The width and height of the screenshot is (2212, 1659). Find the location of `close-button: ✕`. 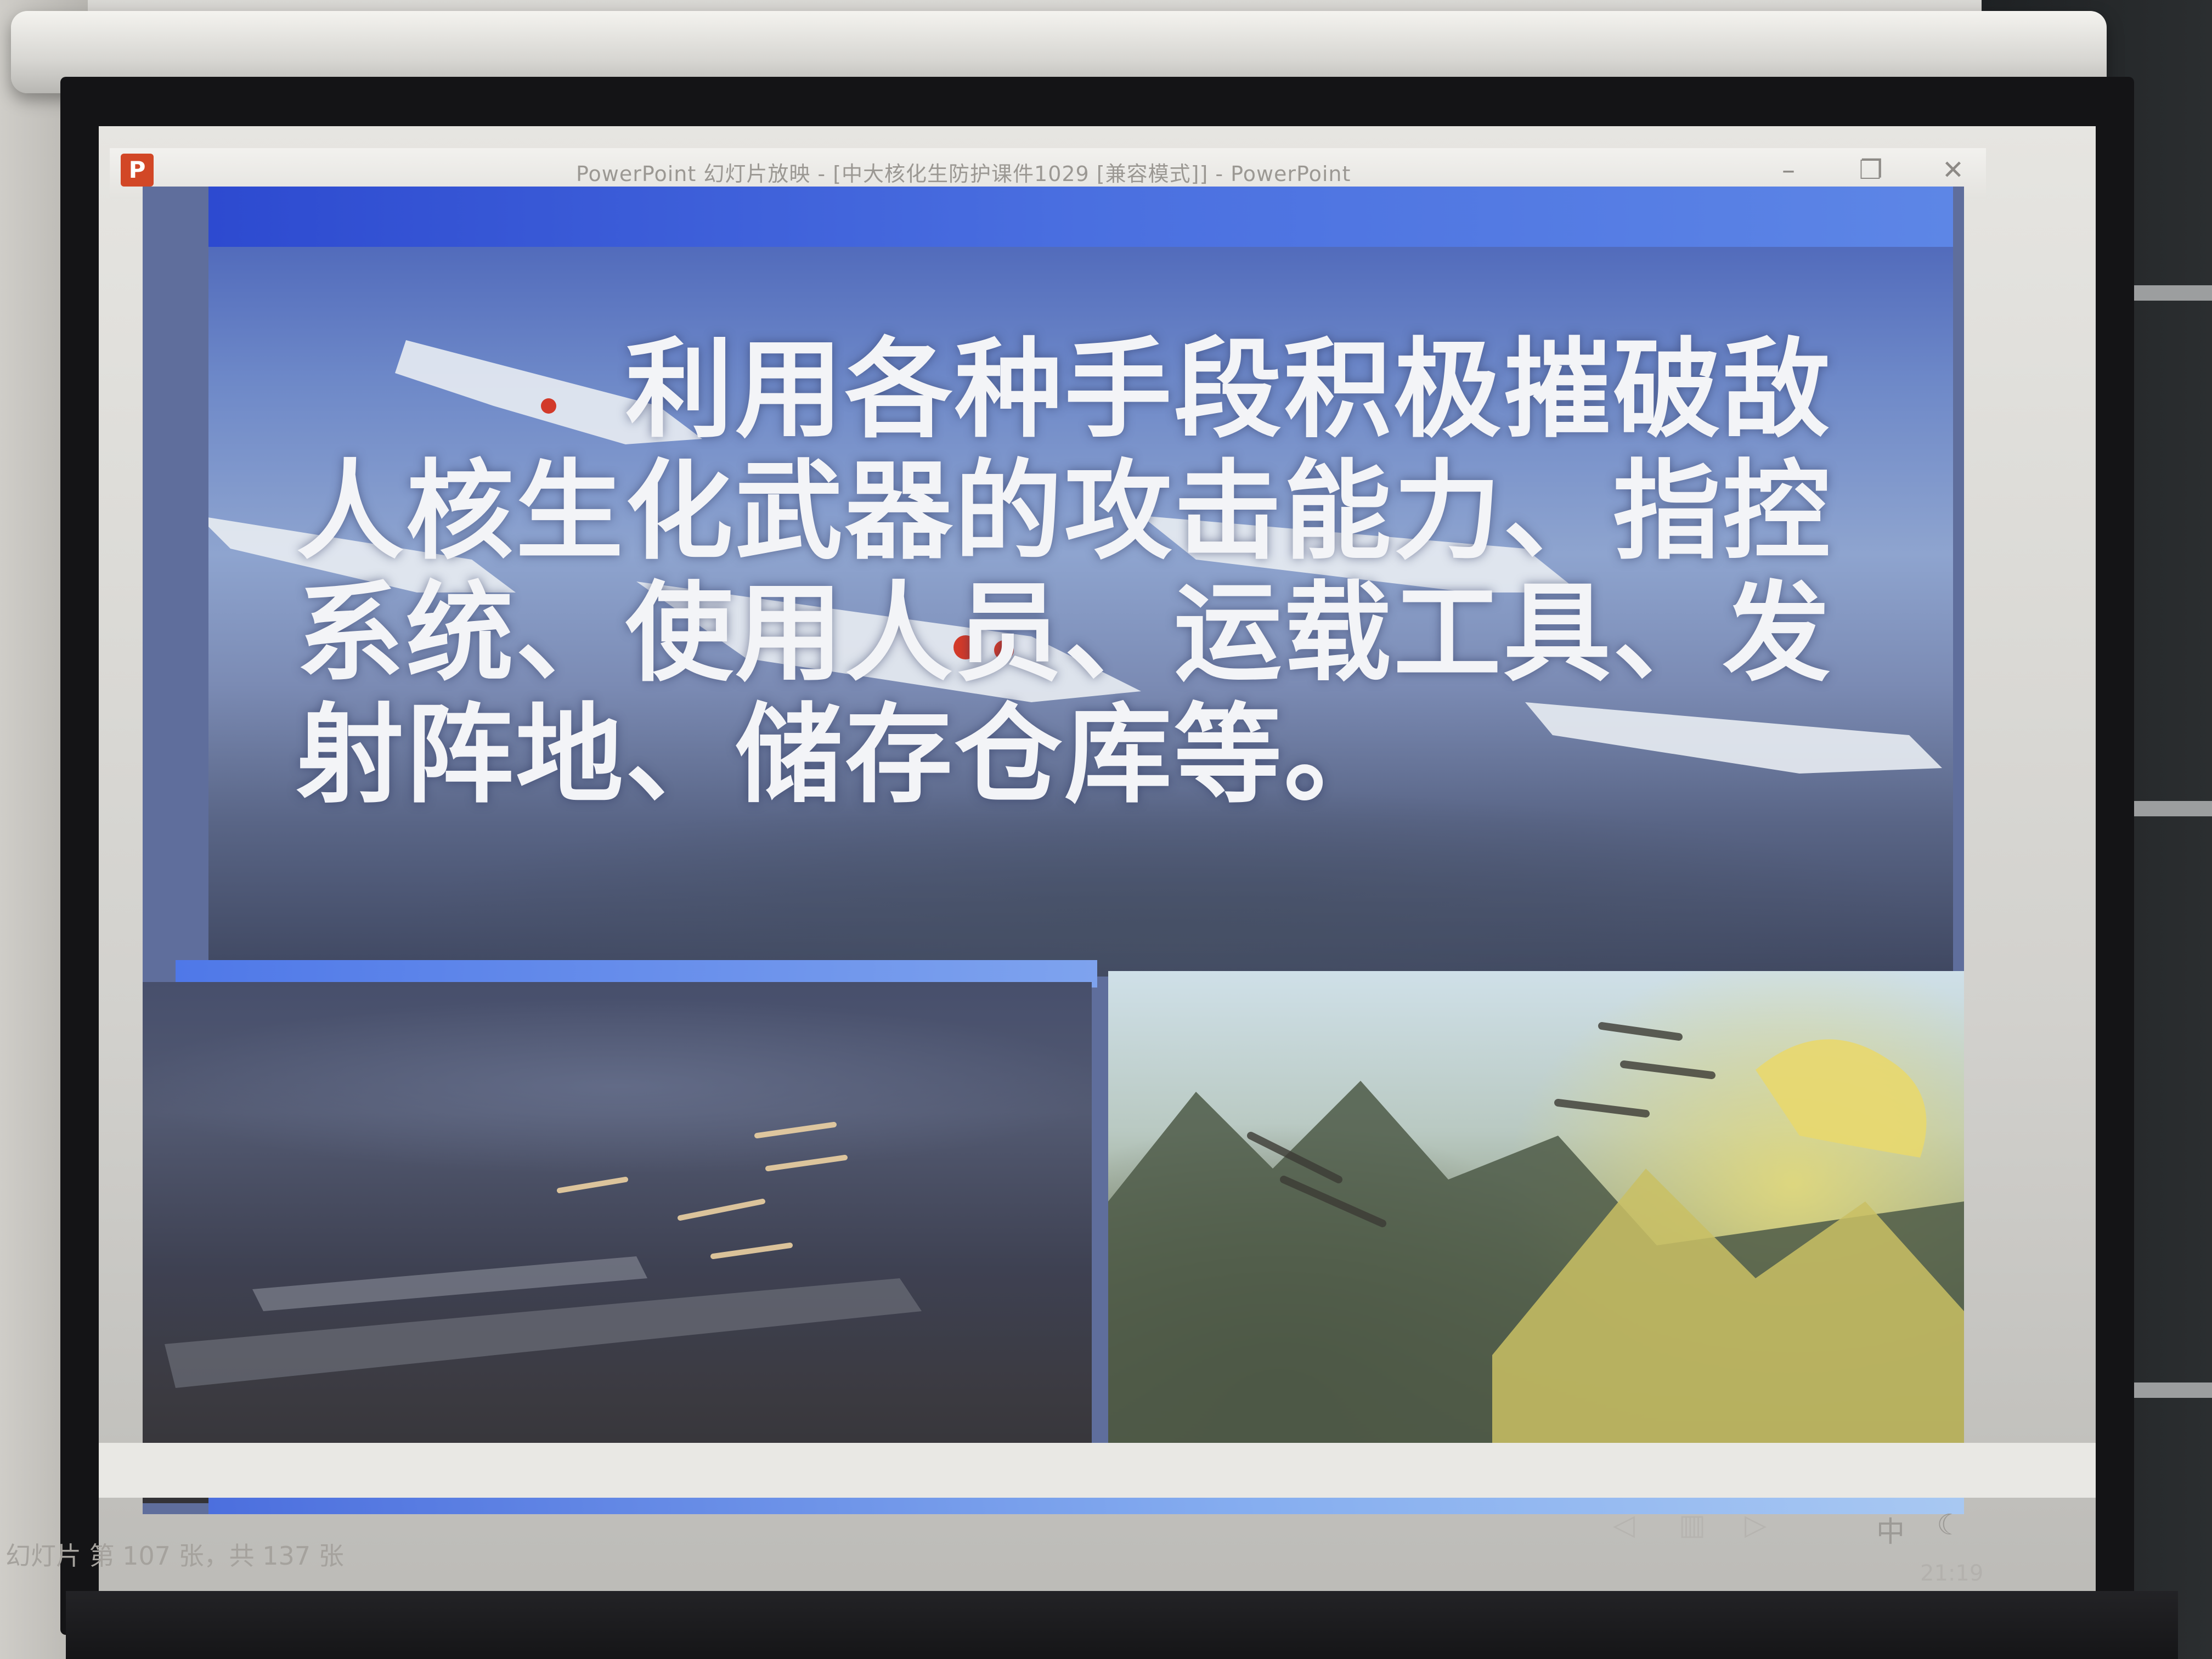

close-button: ✕ is located at coordinates (1954, 170).